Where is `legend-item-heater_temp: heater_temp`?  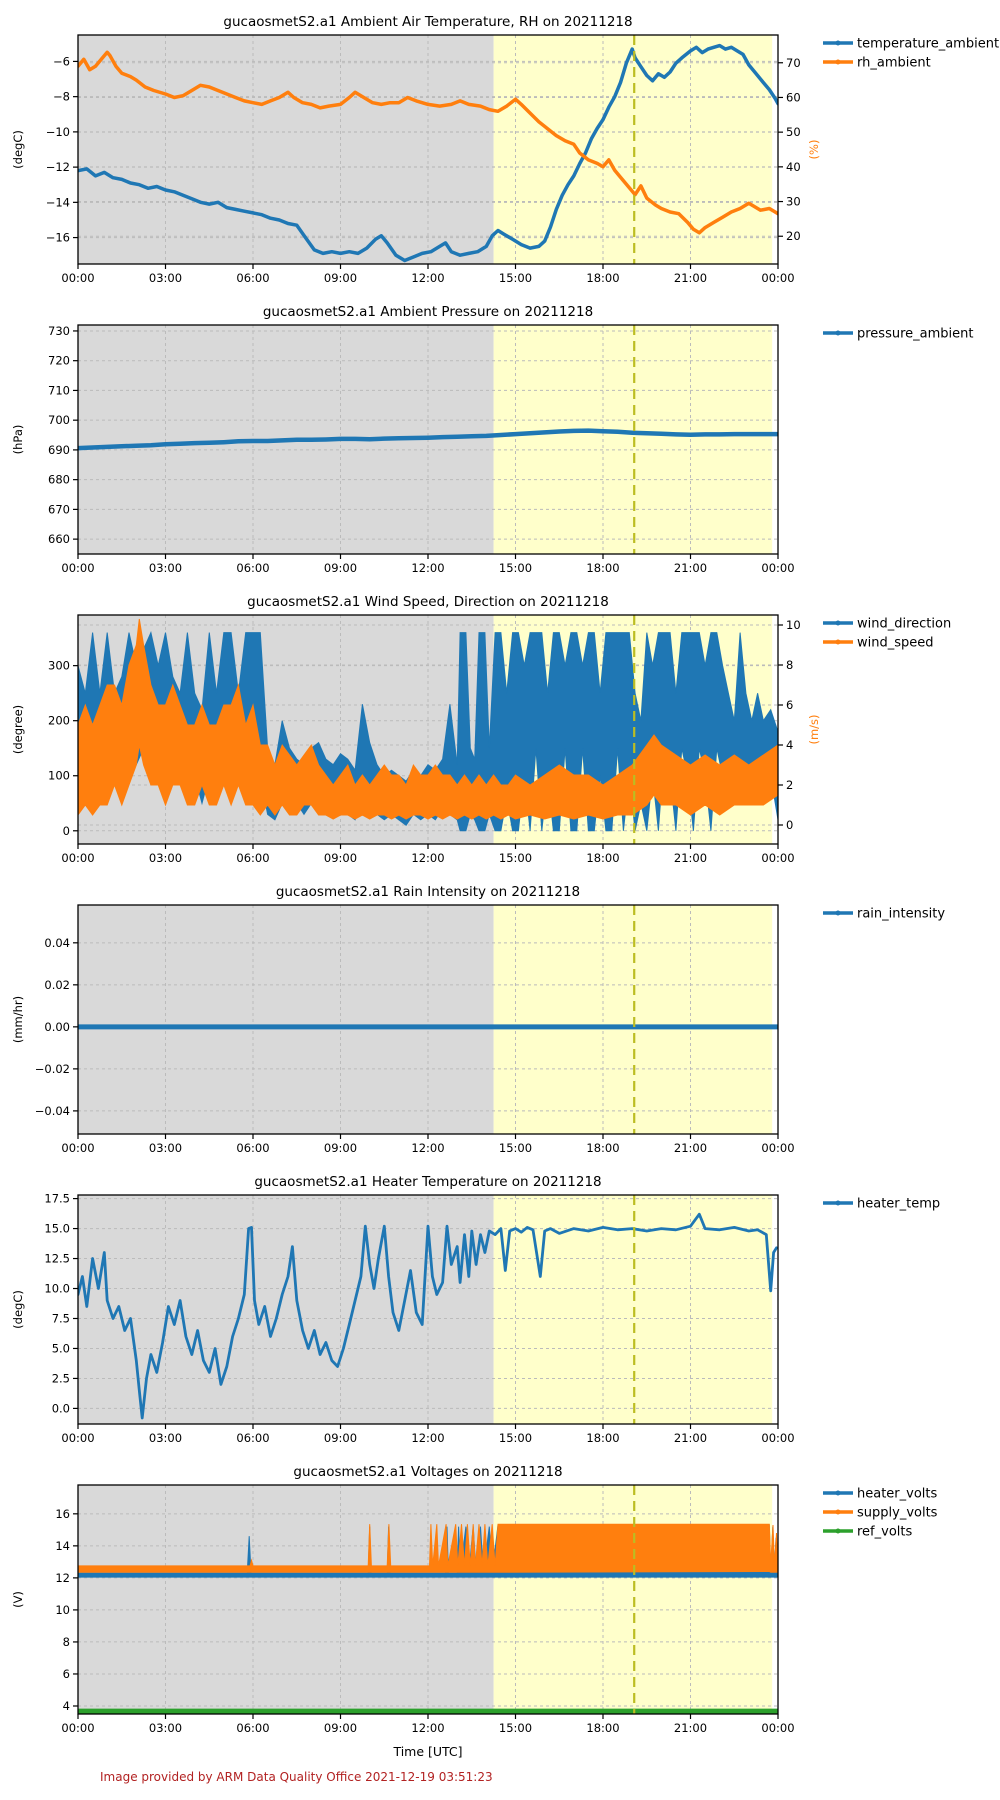
legend-item-heater_temp: heater_temp is located at coordinates (881, 1204).